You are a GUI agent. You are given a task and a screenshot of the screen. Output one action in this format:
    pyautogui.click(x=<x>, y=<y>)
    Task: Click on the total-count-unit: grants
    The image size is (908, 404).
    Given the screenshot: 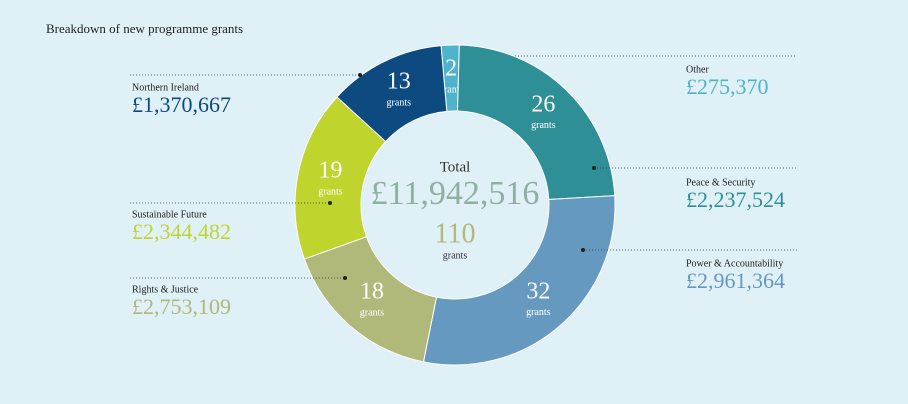 What is the action you would take?
    pyautogui.click(x=455, y=255)
    